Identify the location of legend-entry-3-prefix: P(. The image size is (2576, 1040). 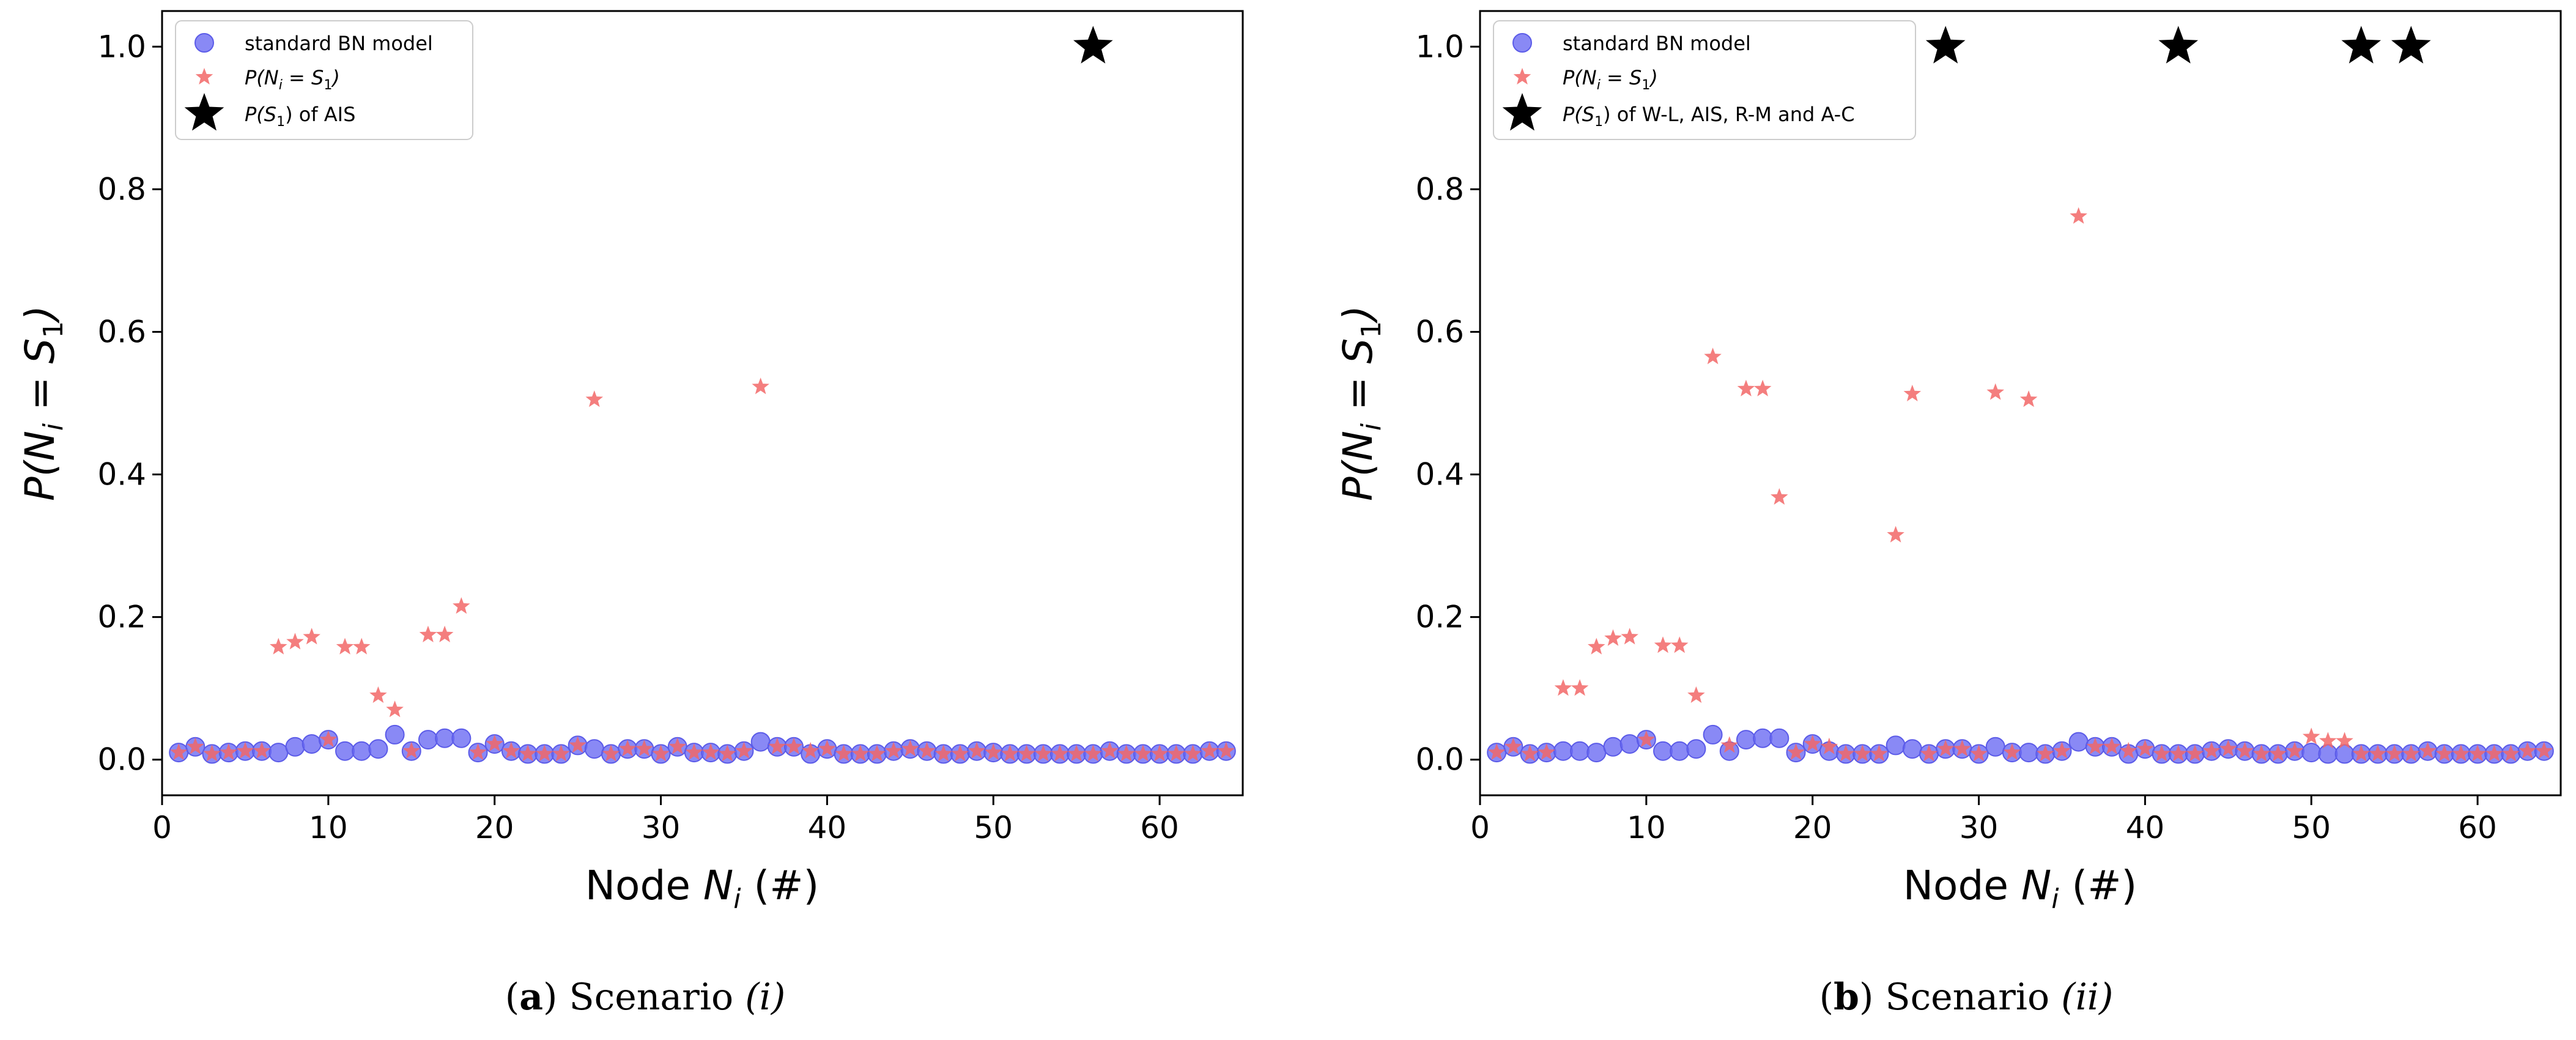
(1573, 115).